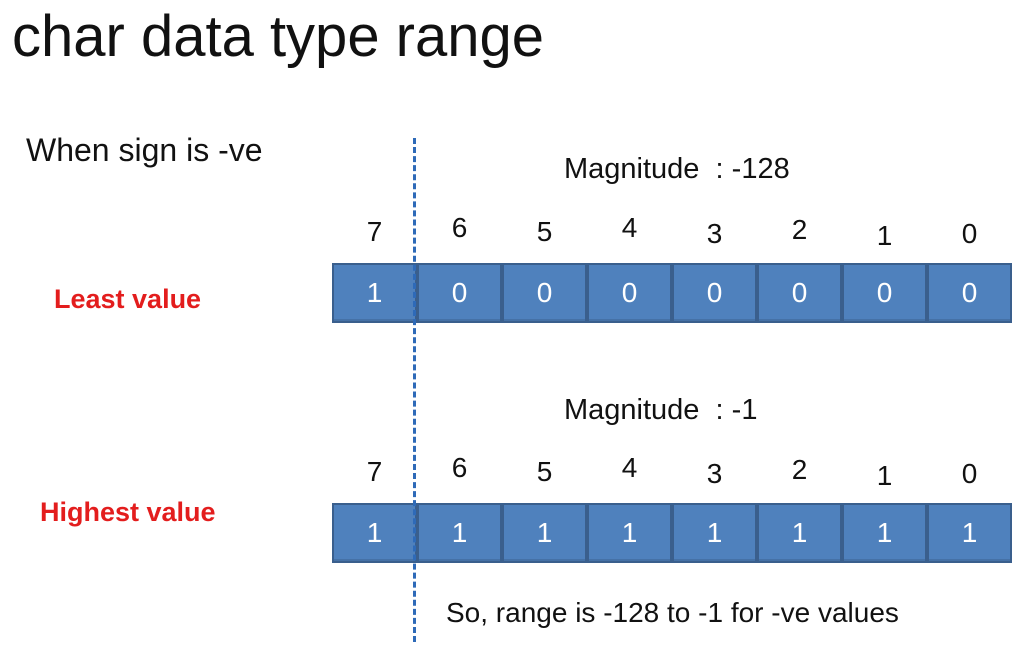 The height and width of the screenshot is (652, 1030). What do you see at coordinates (677, 169) in the screenshot?
I see `least-magnitude-text: Magnitude : -128` at bounding box center [677, 169].